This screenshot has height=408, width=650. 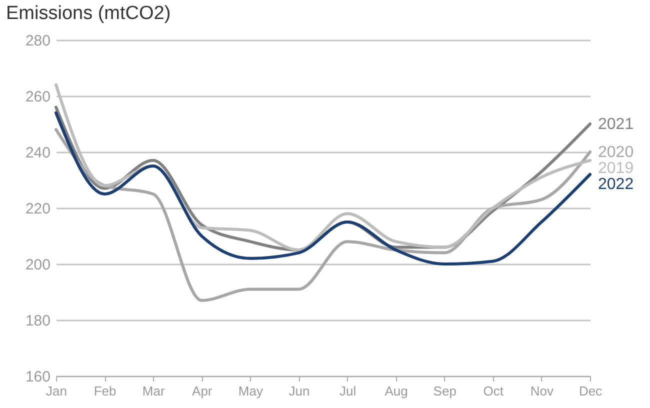 What do you see at coordinates (88, 13) in the screenshot?
I see `chart-title: Emissions (mtCO2)` at bounding box center [88, 13].